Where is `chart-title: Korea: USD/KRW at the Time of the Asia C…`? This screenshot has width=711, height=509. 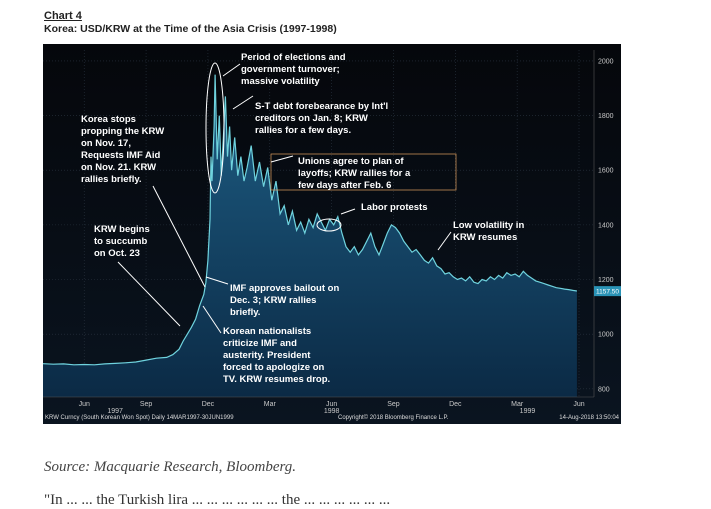
chart-title: Korea: USD/KRW at the Time of the Asia C… is located at coordinates (190, 29).